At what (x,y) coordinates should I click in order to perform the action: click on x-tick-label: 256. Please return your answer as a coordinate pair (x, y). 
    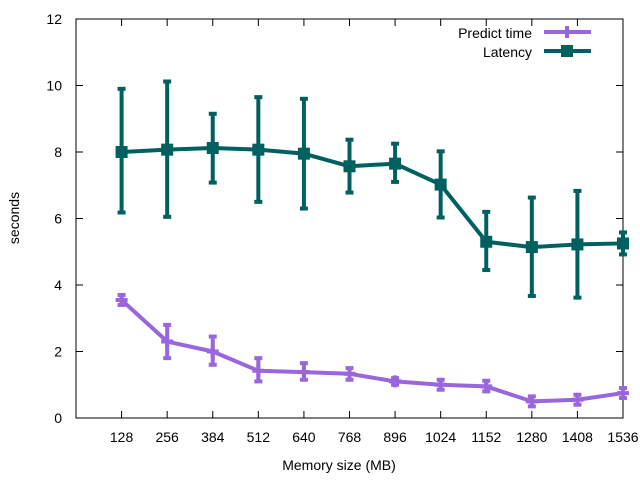
    Looking at the image, I should click on (167, 437).